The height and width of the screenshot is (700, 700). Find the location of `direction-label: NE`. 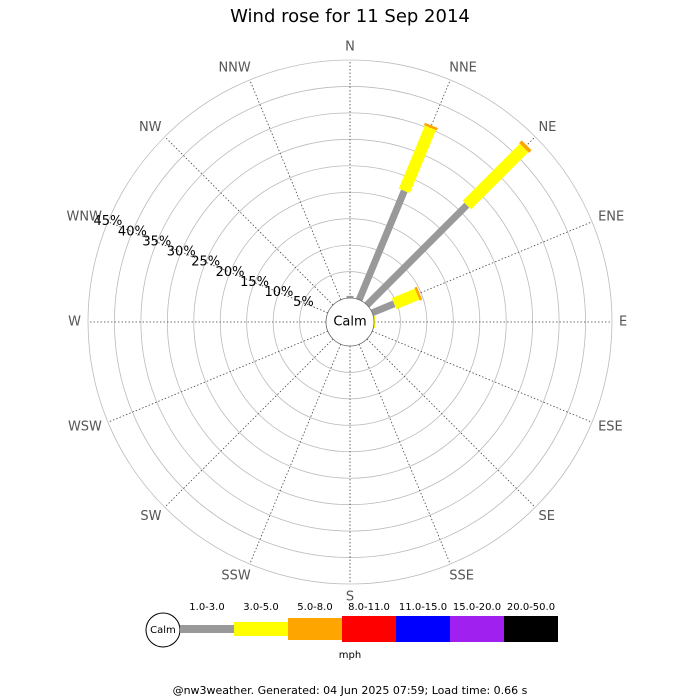

direction-label: NE is located at coordinates (547, 127).